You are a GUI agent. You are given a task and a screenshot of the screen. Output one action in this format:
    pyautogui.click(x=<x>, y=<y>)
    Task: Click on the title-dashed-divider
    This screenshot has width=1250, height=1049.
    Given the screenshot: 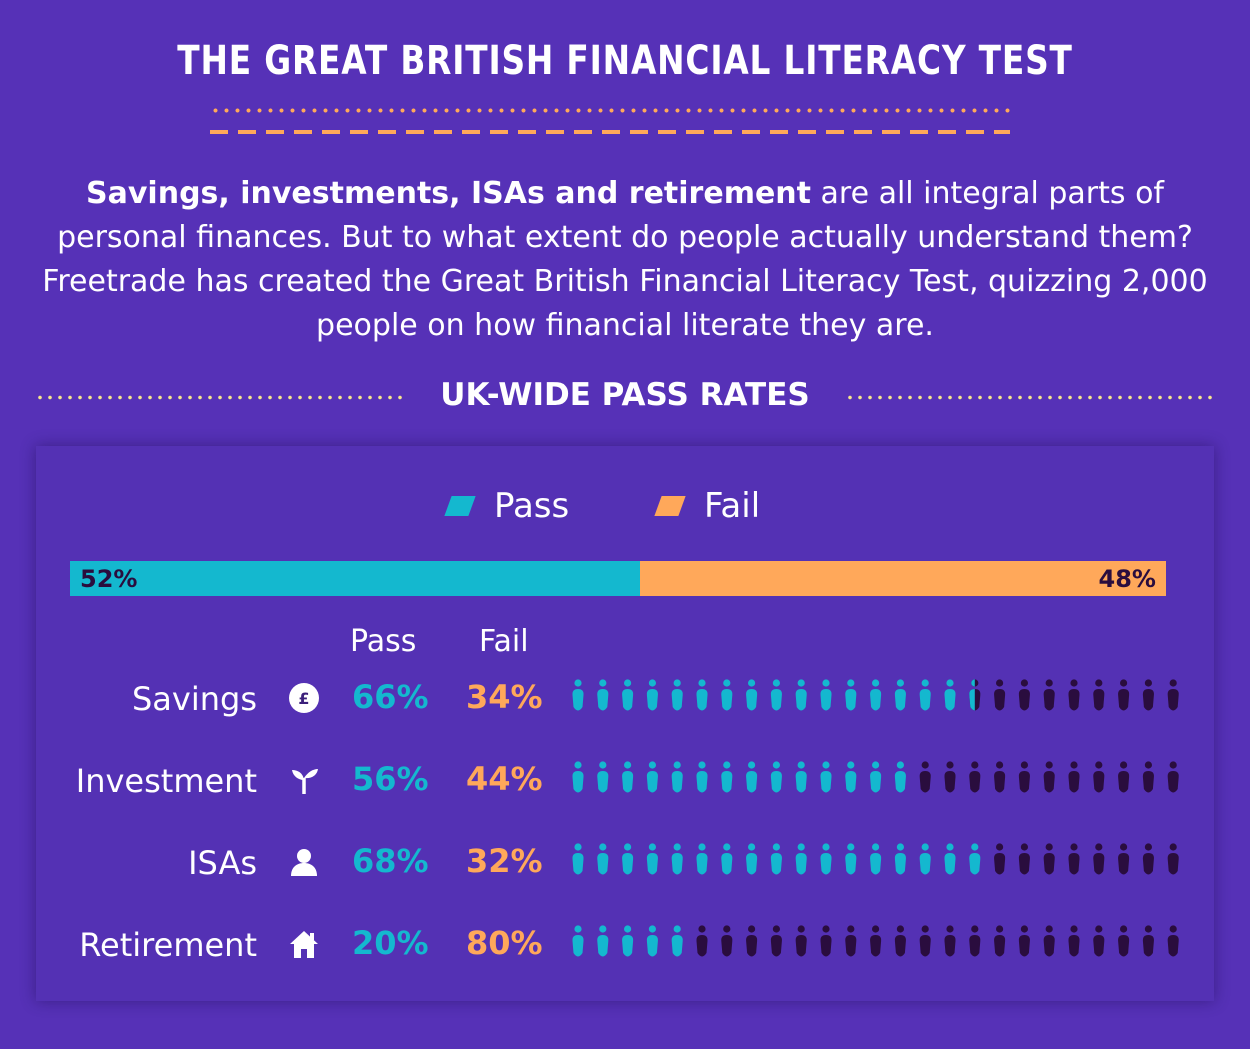 What is the action you would take?
    pyautogui.click(x=610, y=132)
    